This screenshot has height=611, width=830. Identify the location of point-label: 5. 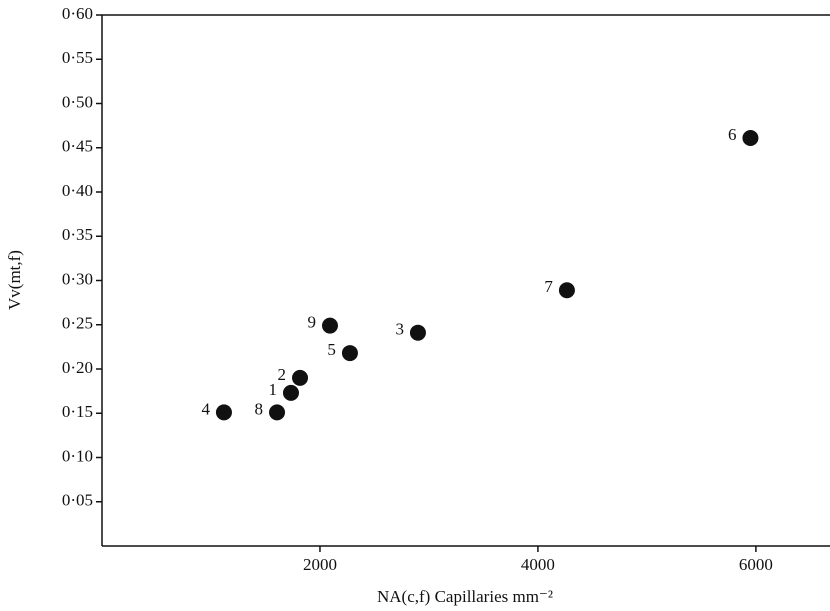
(331, 349).